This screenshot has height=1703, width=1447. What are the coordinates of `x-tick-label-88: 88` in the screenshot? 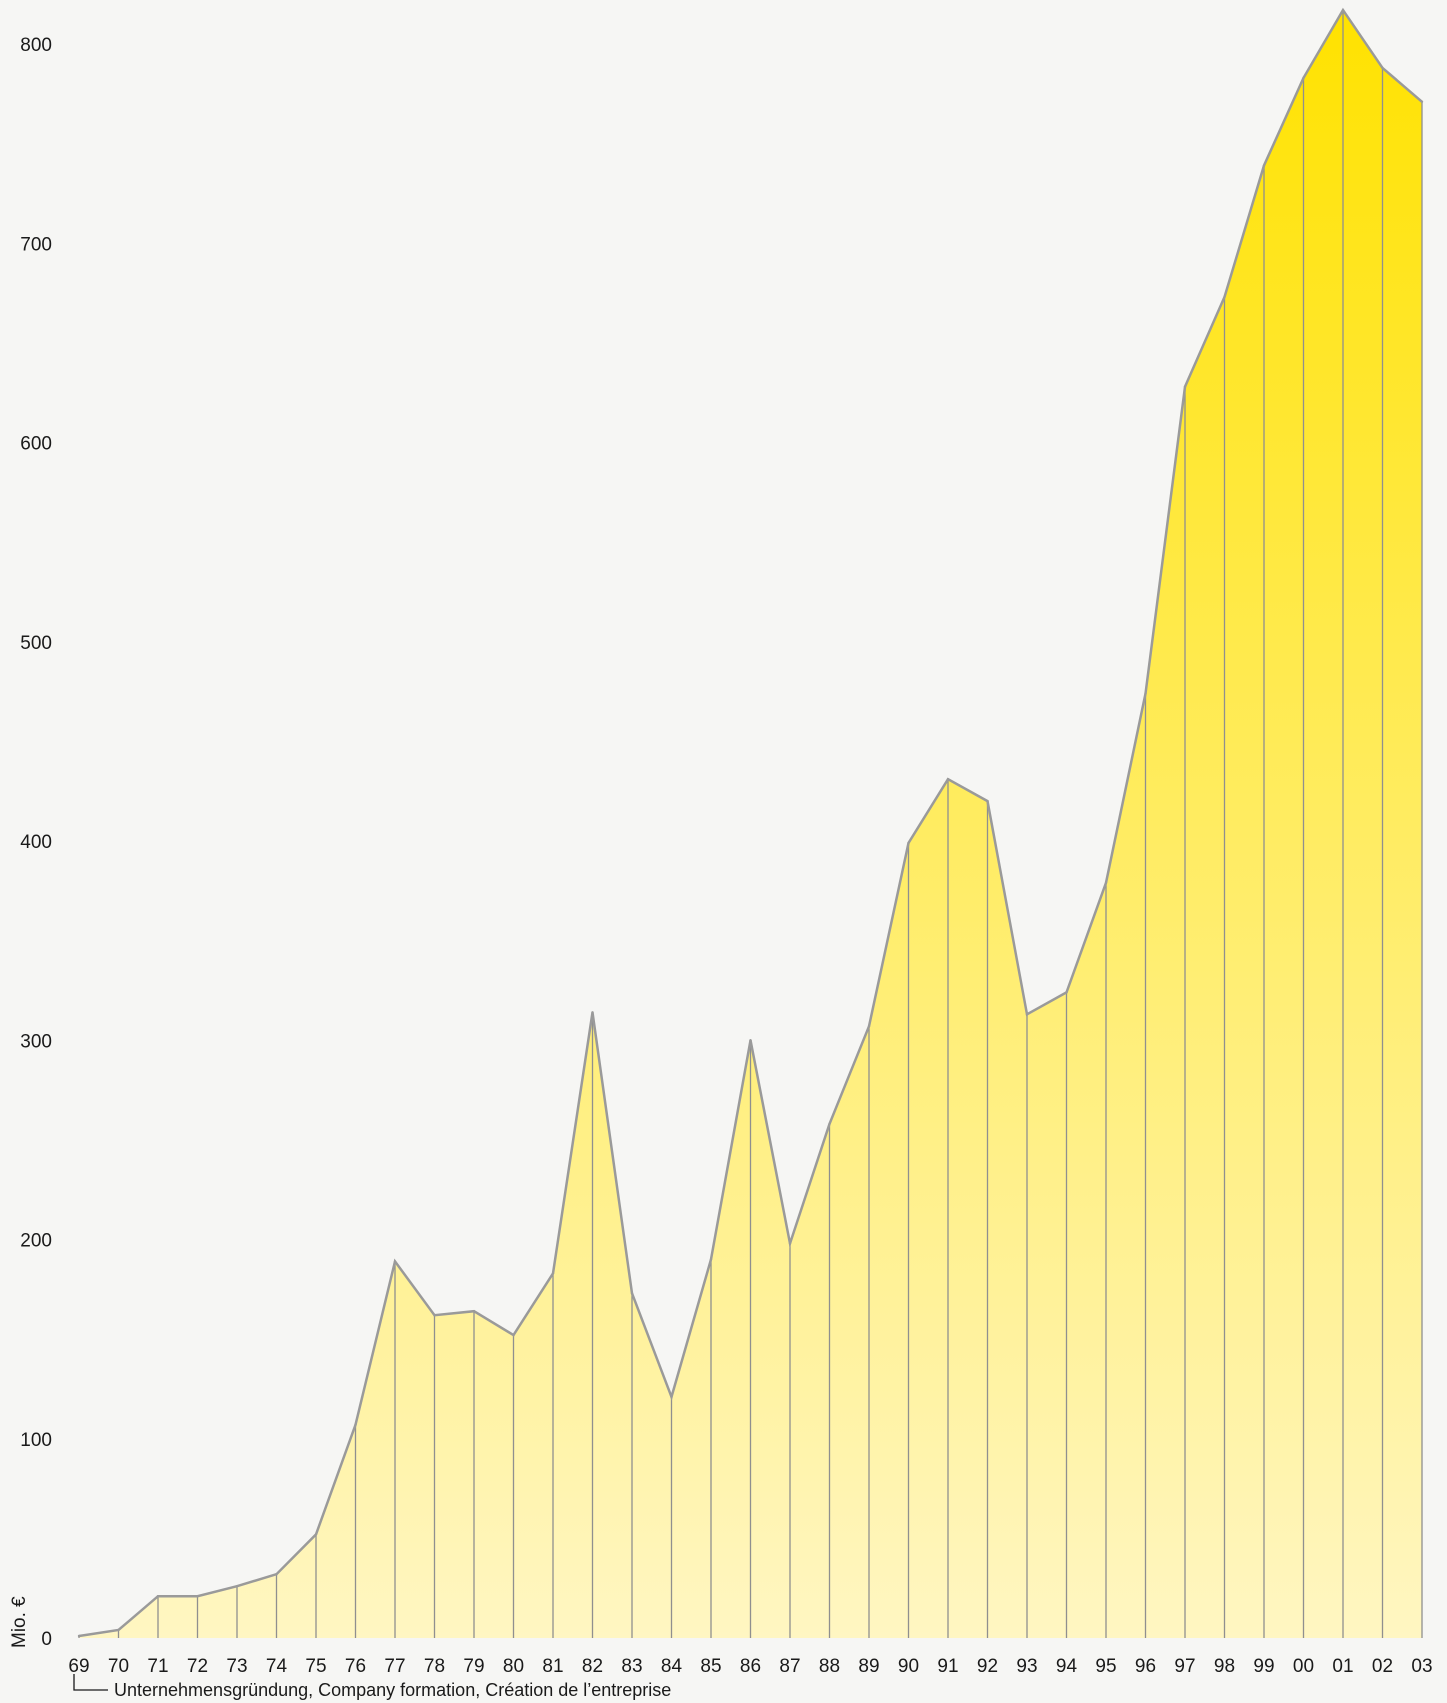 It's located at (829, 1666).